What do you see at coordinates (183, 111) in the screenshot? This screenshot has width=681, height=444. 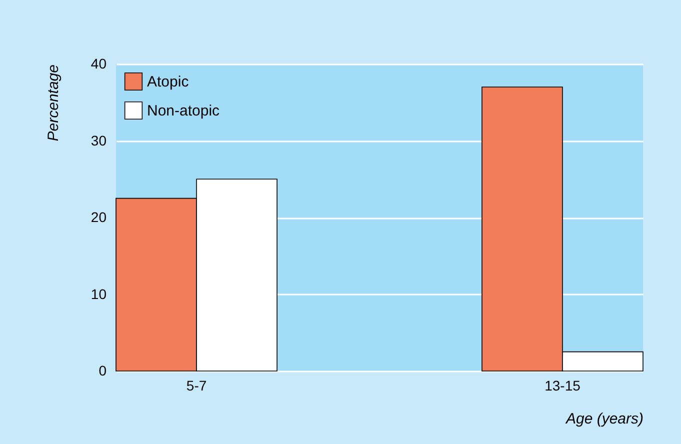 I see `legend-label: Non-atopic` at bounding box center [183, 111].